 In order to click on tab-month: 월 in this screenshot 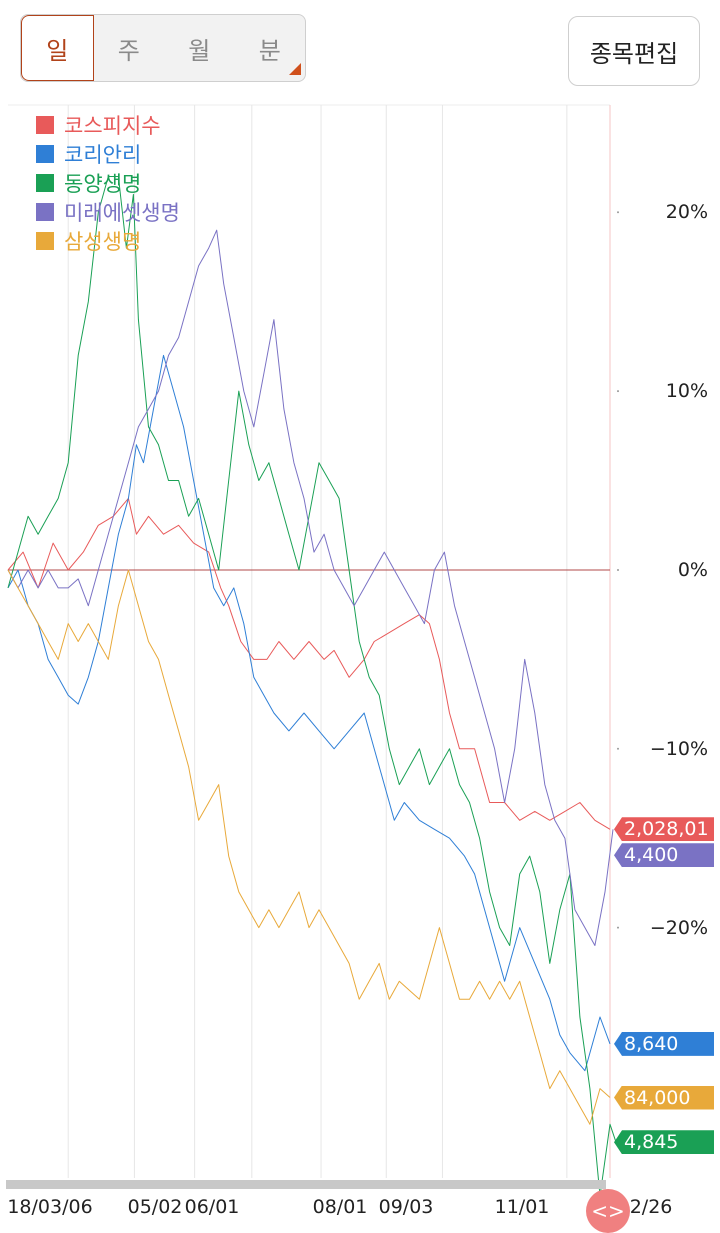, I will do `click(199, 48)`.